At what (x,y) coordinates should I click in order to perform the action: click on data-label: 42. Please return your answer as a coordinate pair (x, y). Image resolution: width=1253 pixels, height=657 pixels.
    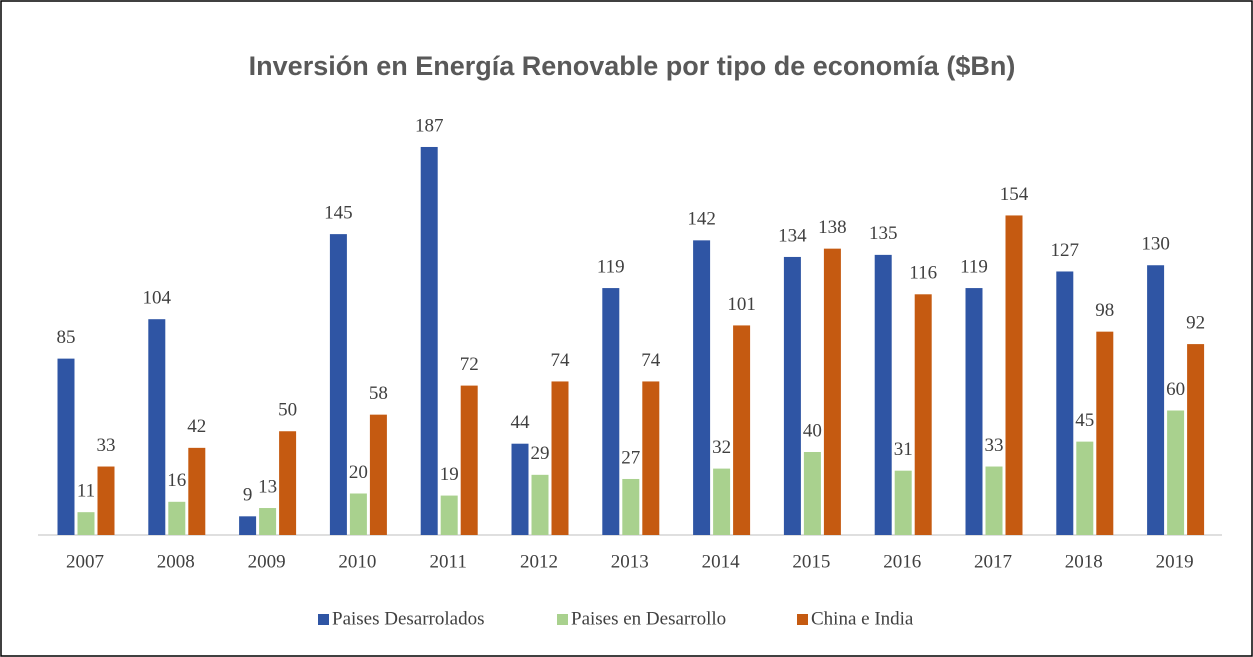
    Looking at the image, I should click on (196, 426).